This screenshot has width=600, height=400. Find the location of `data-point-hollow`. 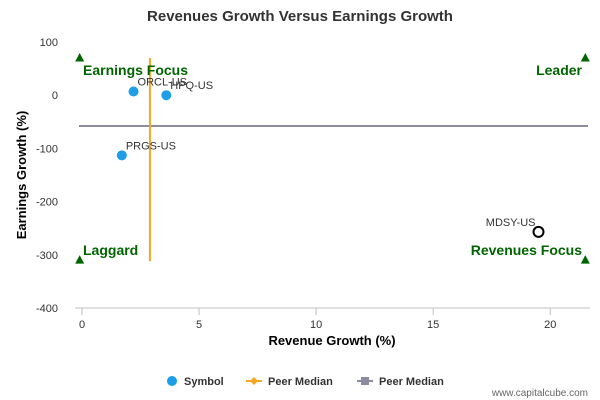

data-point-hollow is located at coordinates (538, 231).